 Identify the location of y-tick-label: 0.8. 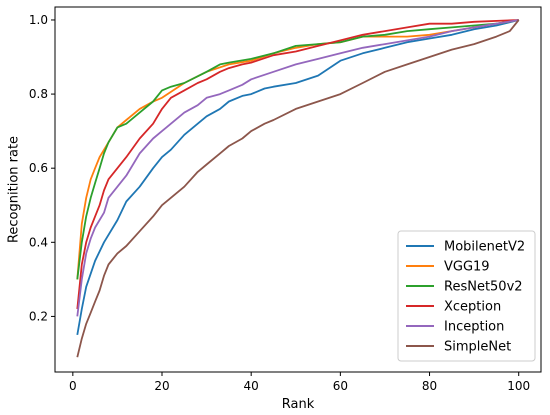
(38, 94).